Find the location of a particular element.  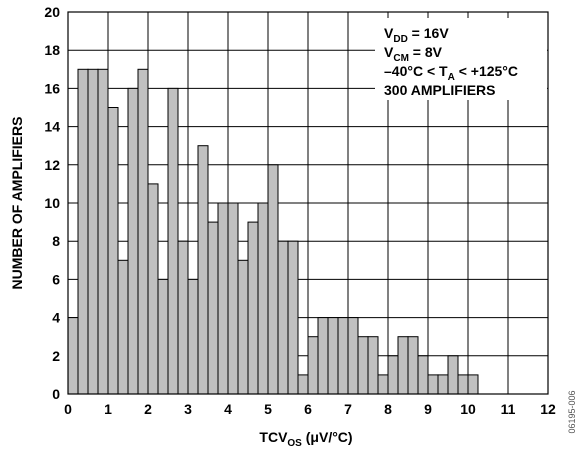

x-tick-label: 0 is located at coordinates (68, 409).